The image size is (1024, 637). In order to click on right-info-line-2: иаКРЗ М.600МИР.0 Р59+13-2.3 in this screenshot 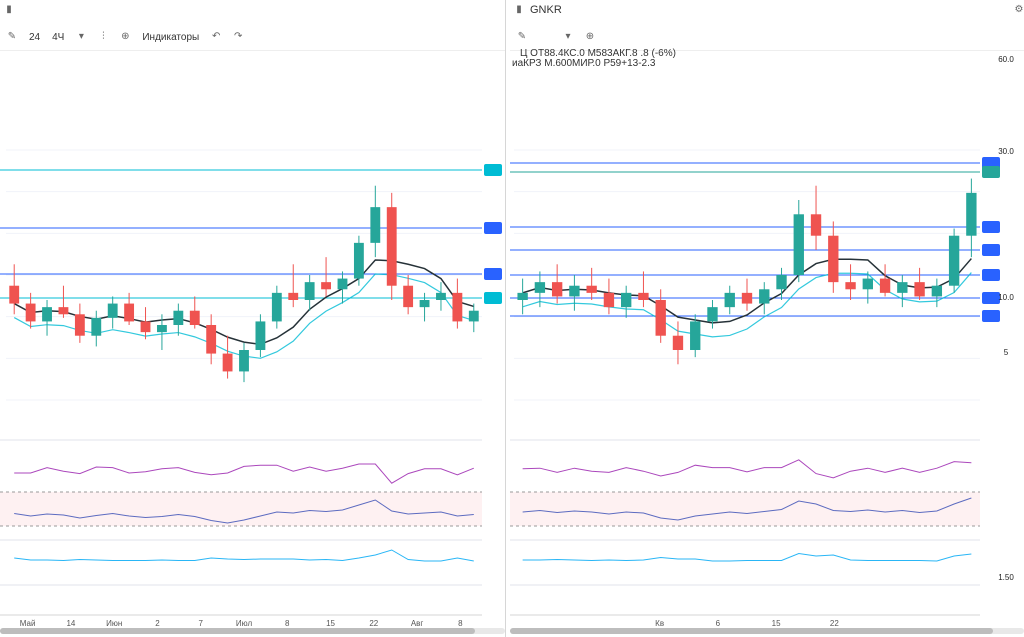, I will do `click(584, 63)`.